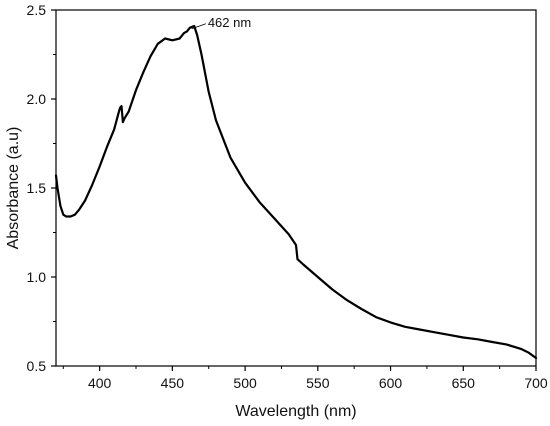 The image size is (550, 426). Describe the element at coordinates (37, 277) in the screenshot. I see `y-tick-label: 1.0` at that location.